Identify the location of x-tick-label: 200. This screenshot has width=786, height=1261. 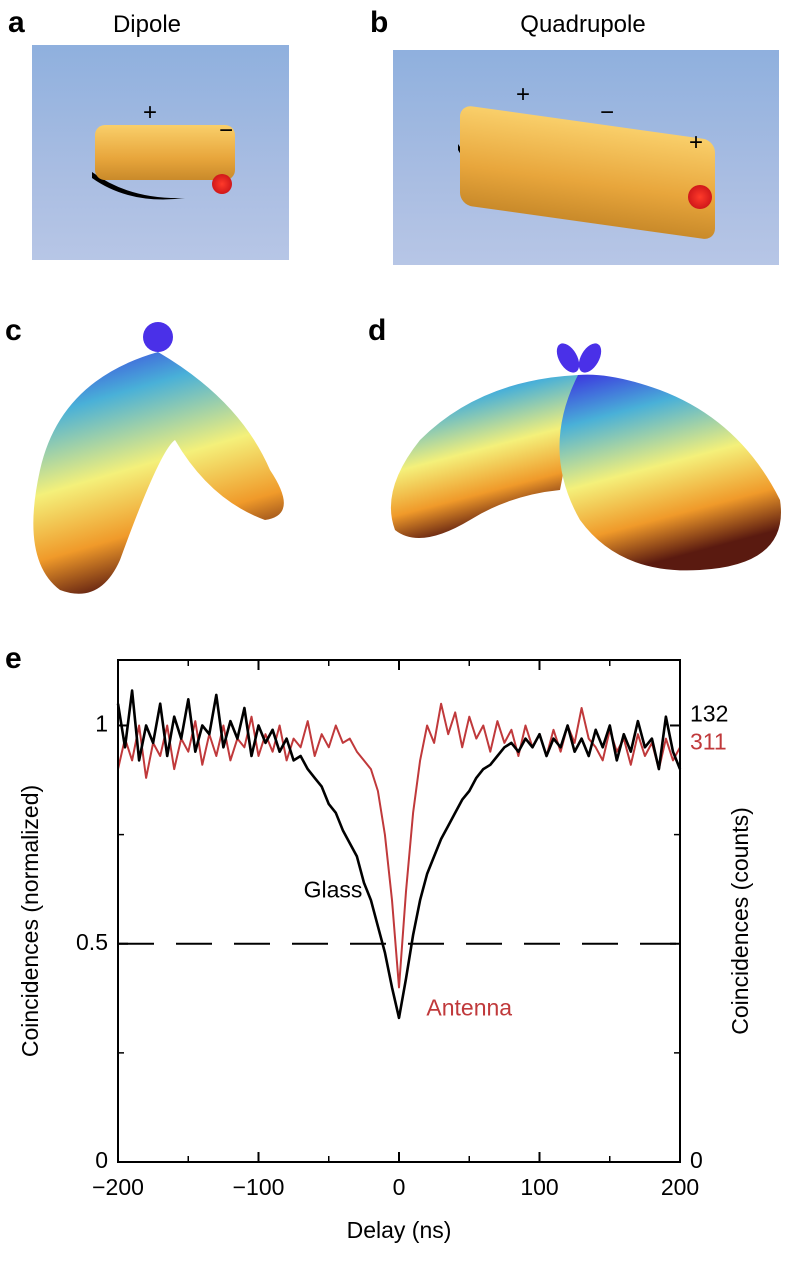
(680, 1187).